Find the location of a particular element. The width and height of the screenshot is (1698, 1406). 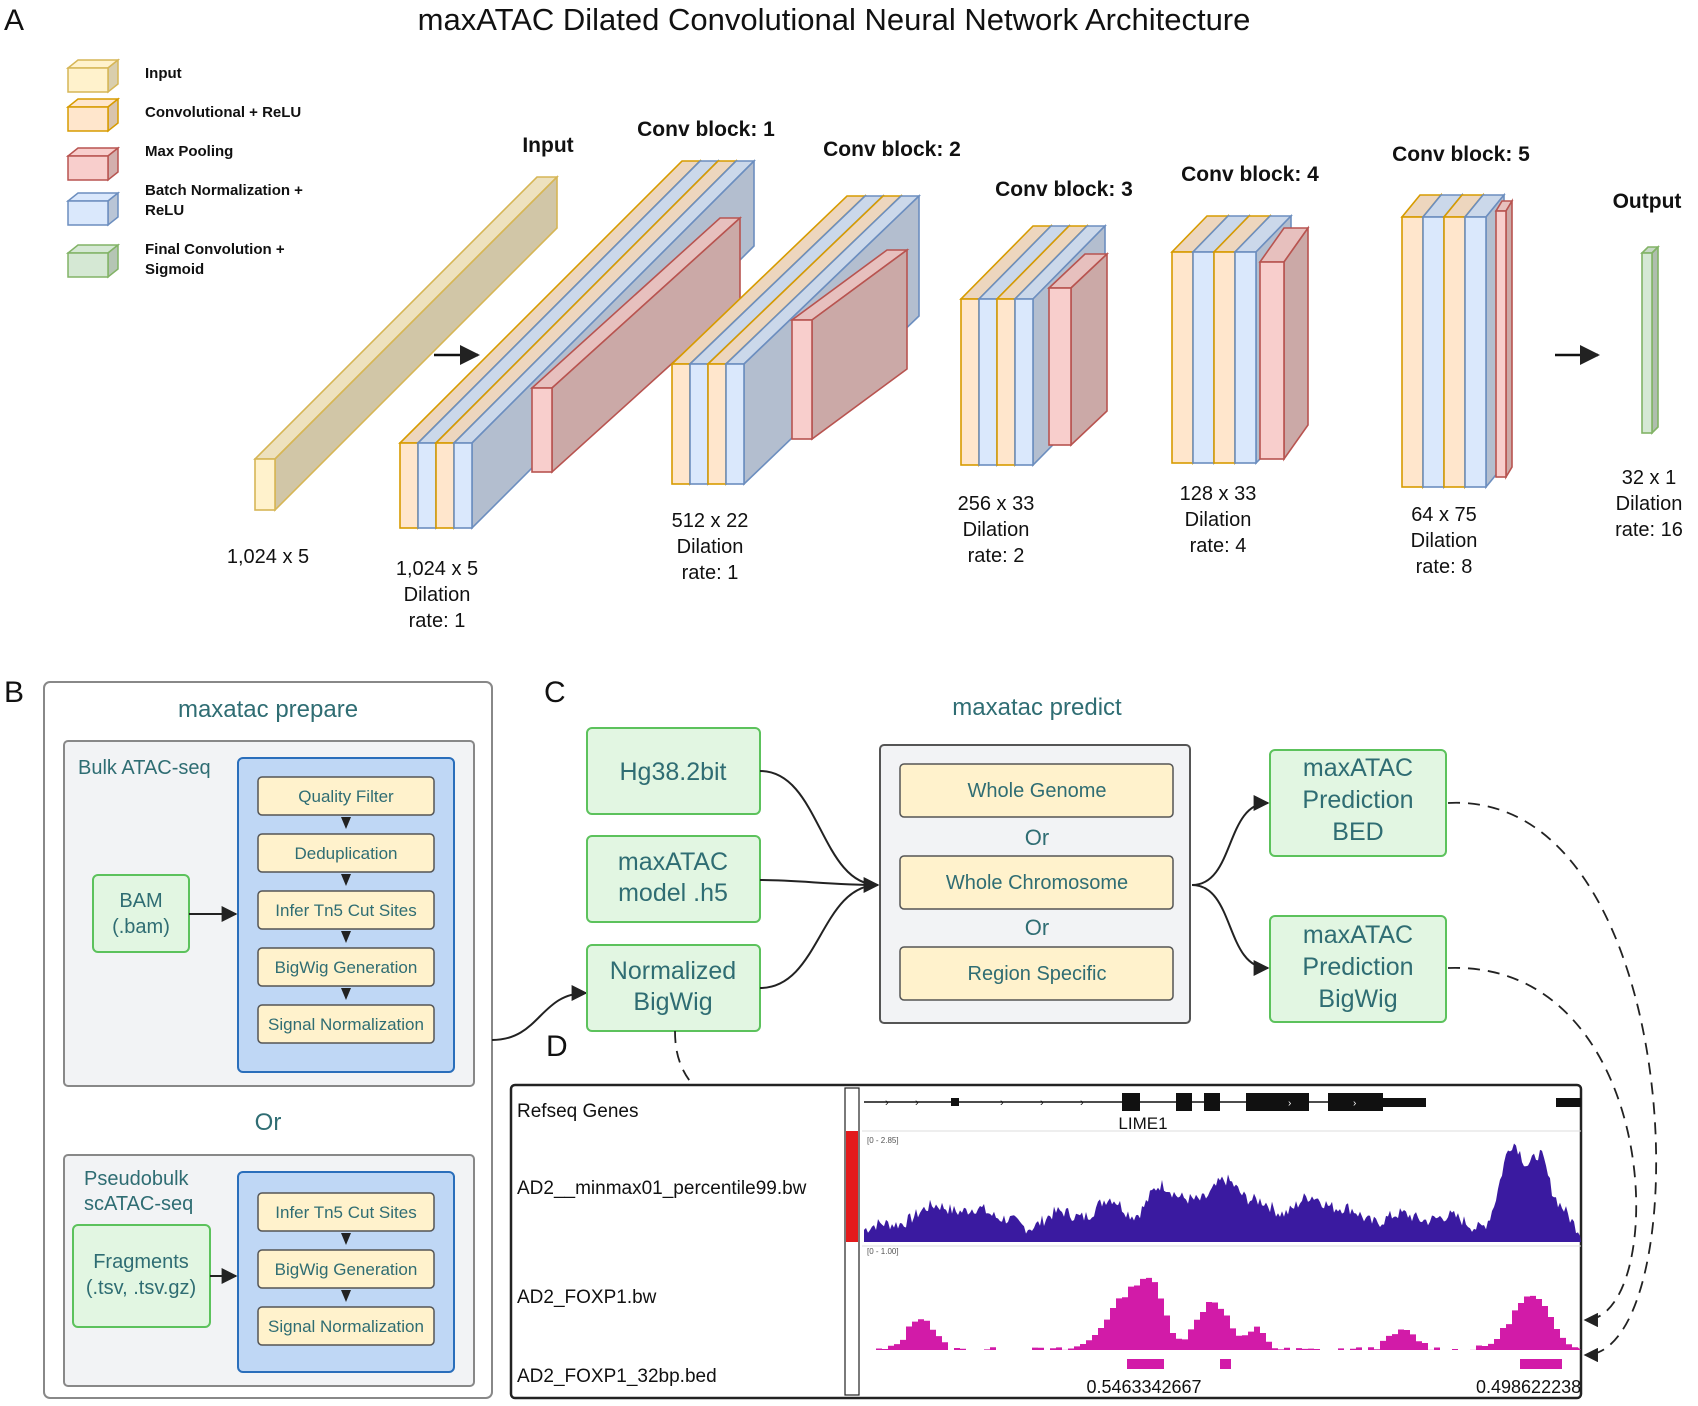

range-label-1: [0 - 2.85] is located at coordinates (883, 1140).